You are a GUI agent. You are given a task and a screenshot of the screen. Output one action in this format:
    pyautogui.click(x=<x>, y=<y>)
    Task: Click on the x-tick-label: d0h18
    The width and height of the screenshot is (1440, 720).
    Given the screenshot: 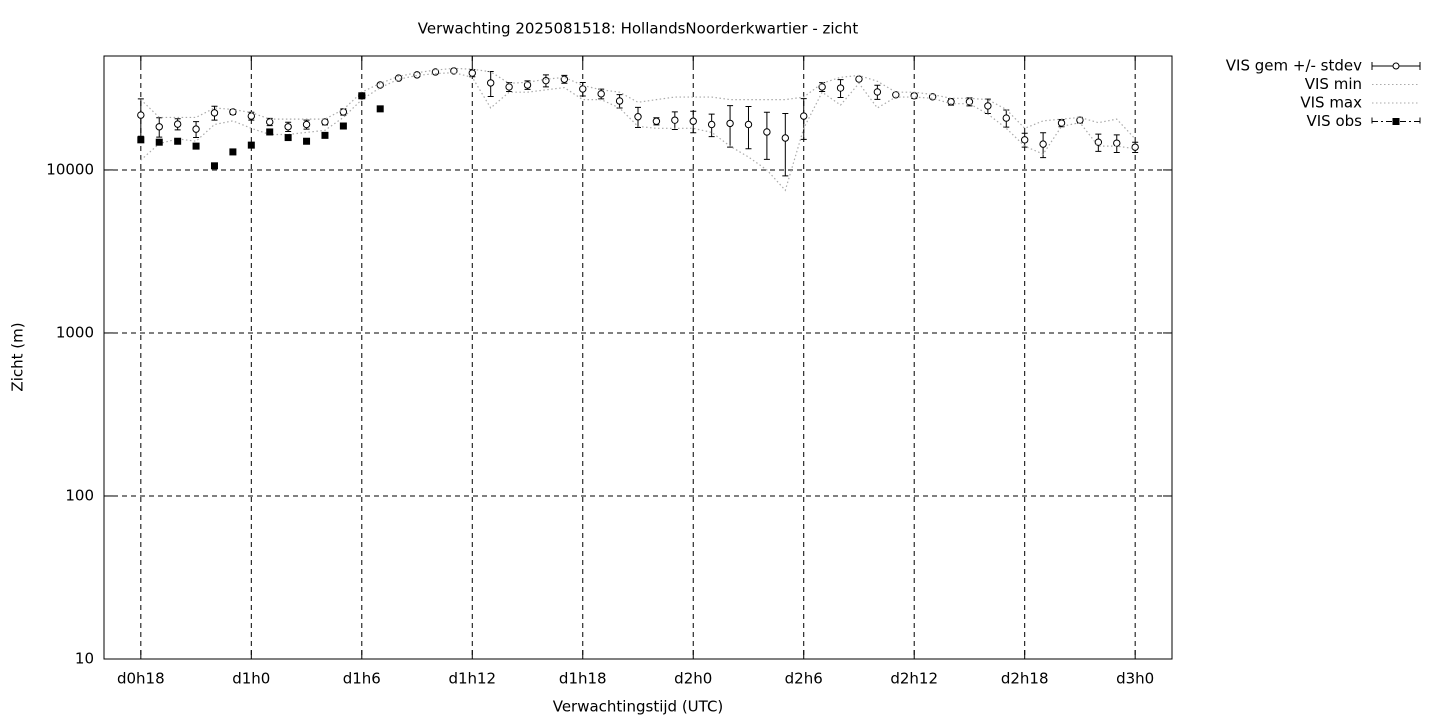 What is the action you would take?
    pyautogui.click(x=141, y=679)
    